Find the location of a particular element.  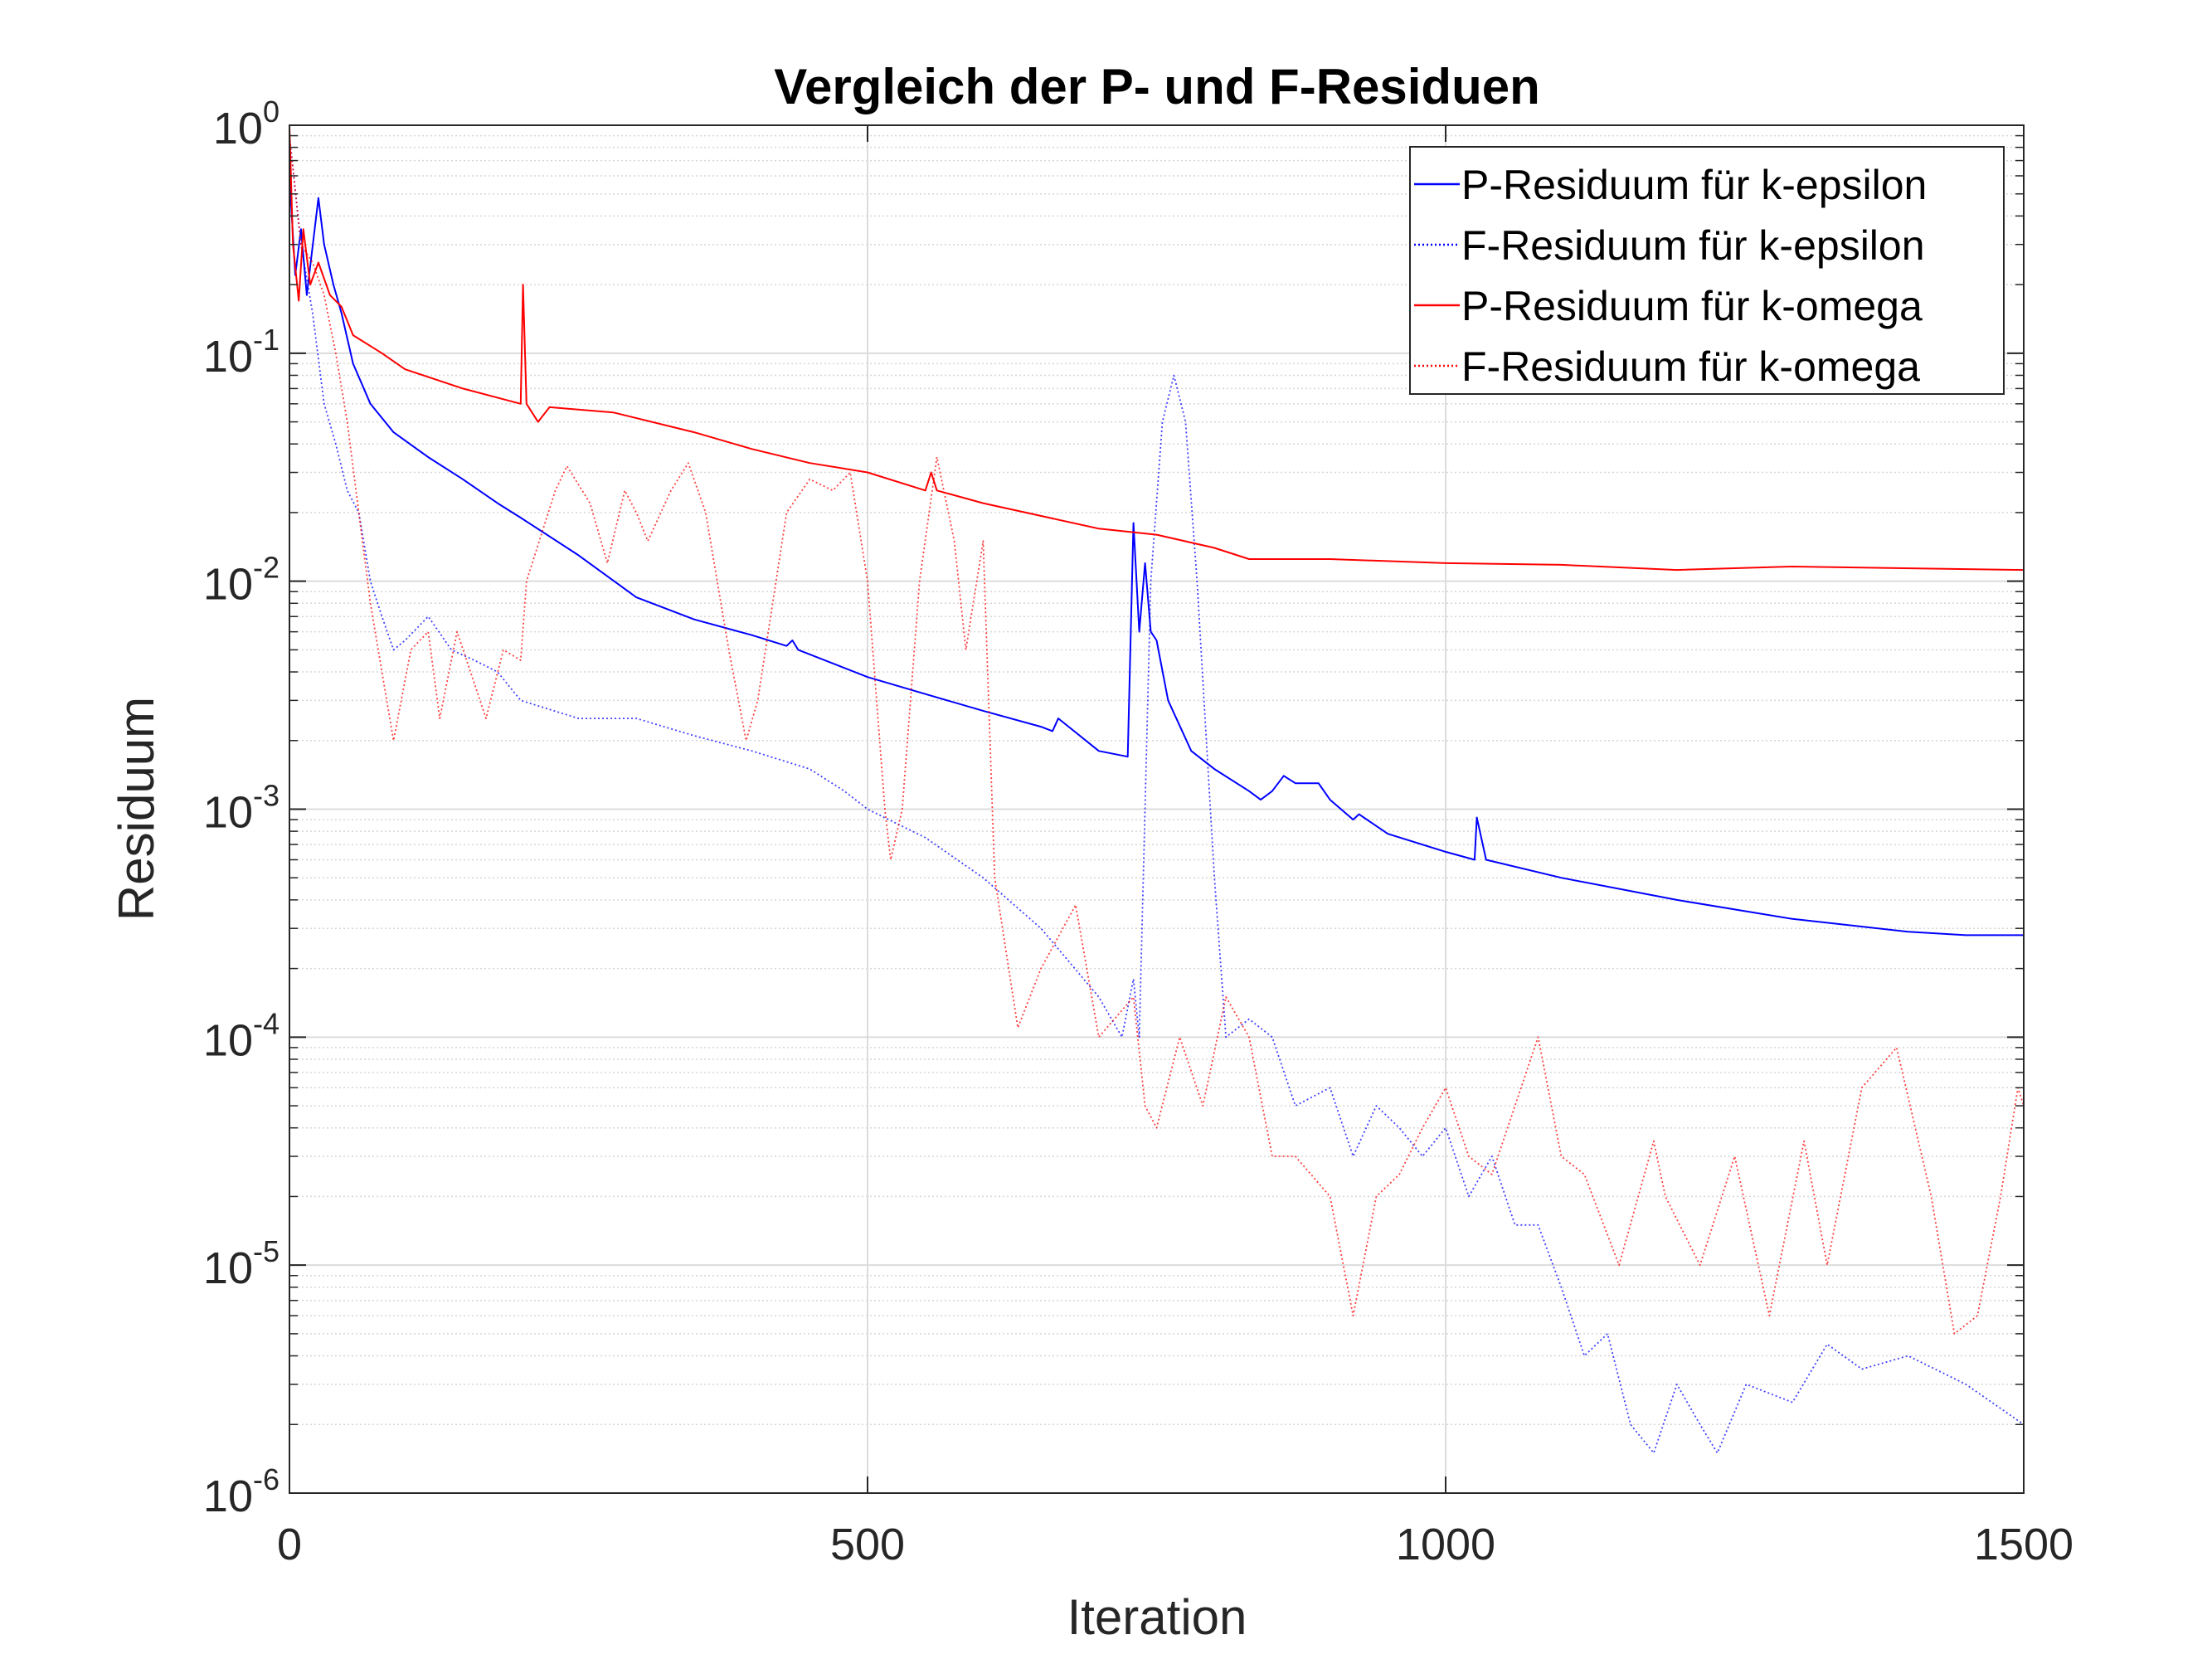

legend-box is located at coordinates (1707, 270).